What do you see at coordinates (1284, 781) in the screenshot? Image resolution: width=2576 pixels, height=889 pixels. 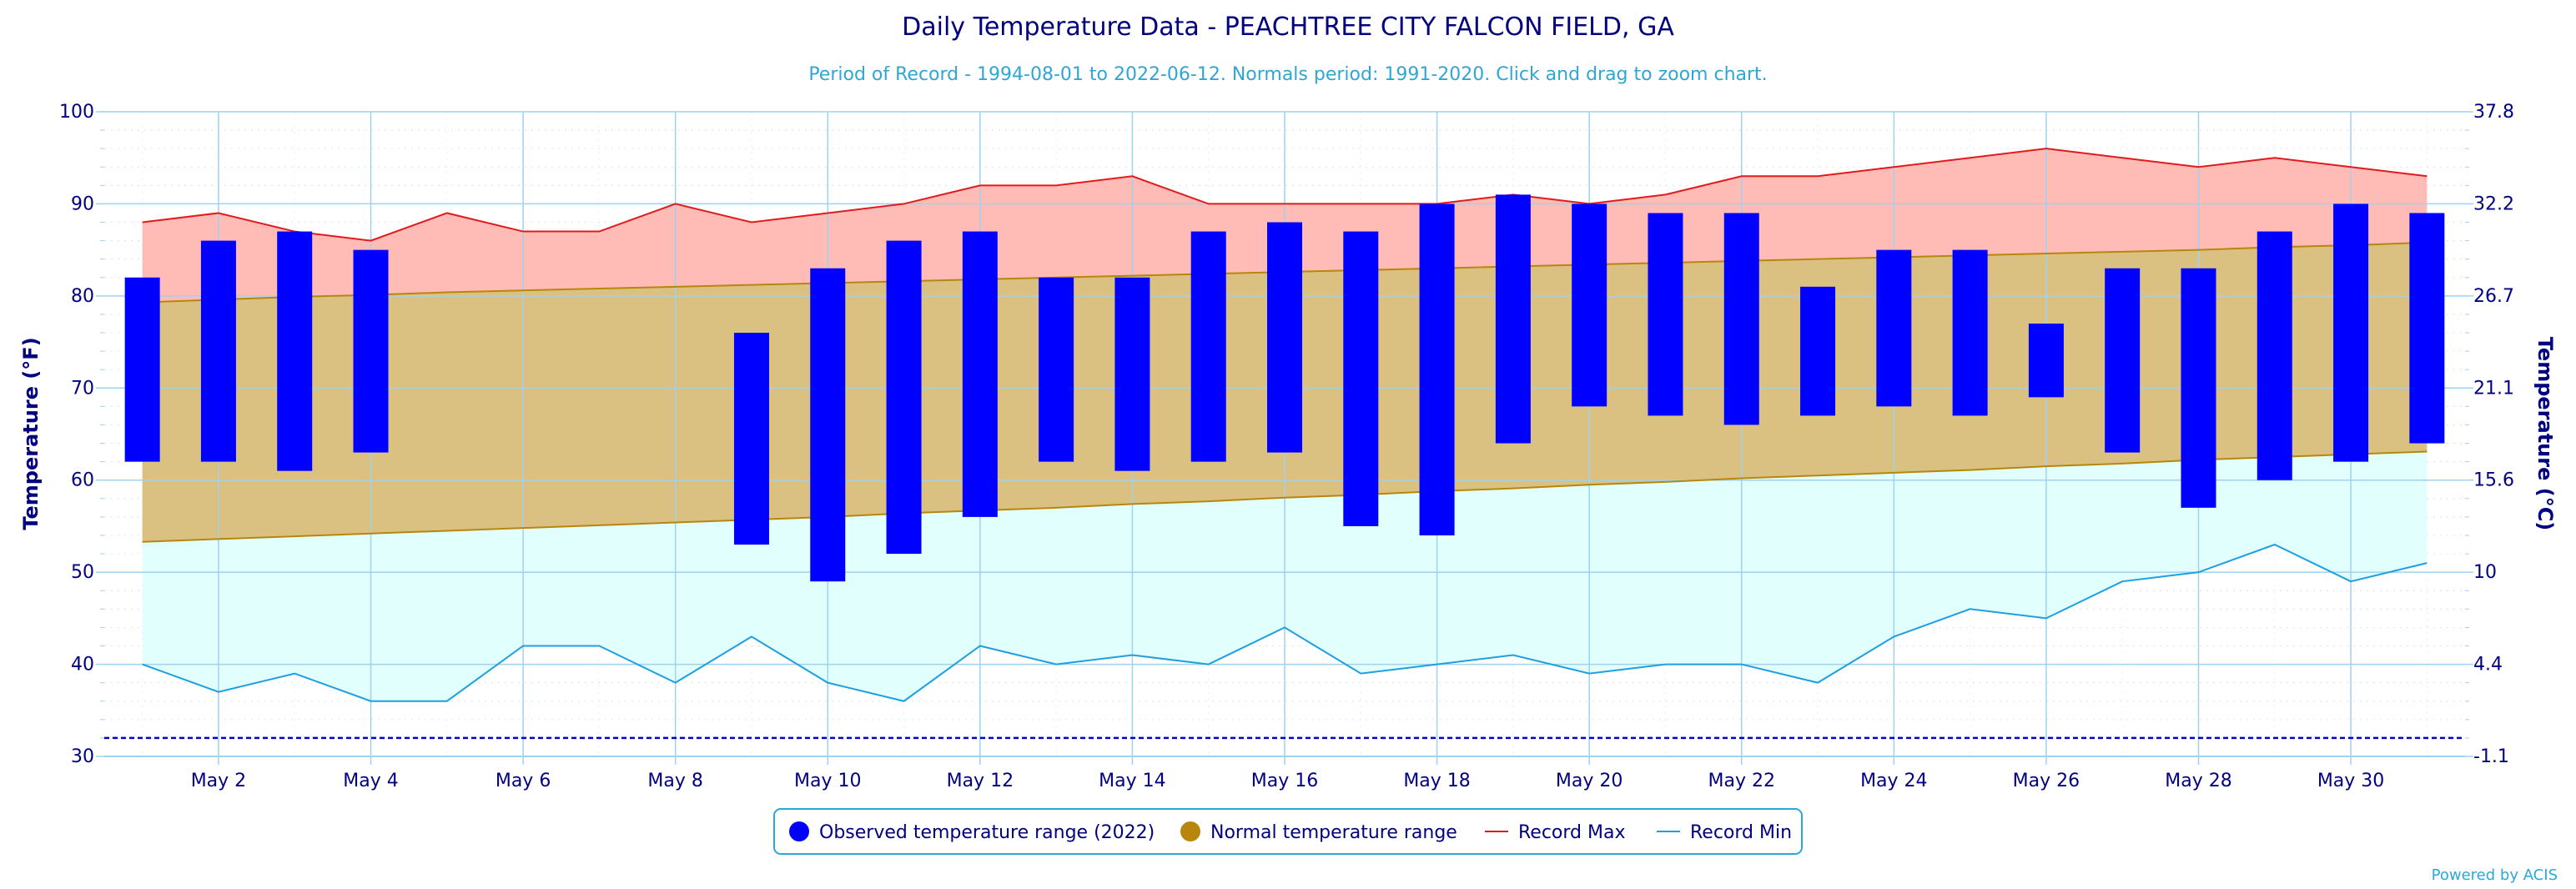 I see `x-tick-label: May 16` at bounding box center [1284, 781].